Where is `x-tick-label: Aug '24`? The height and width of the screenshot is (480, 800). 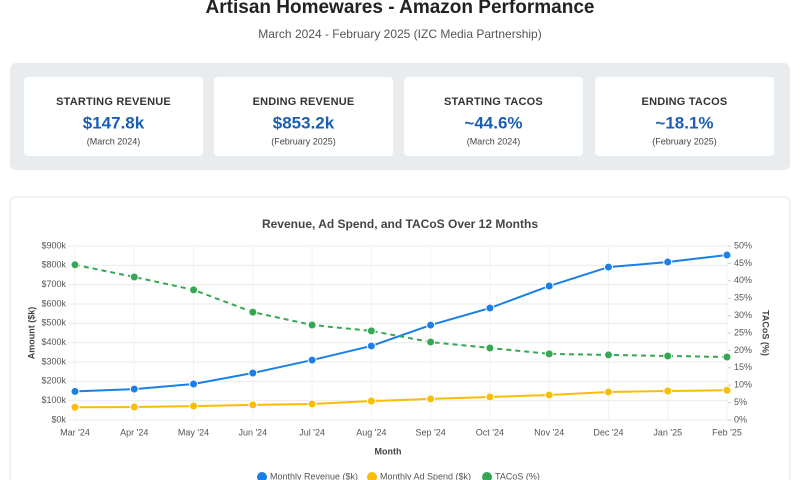 x-tick-label: Aug '24 is located at coordinates (371, 432).